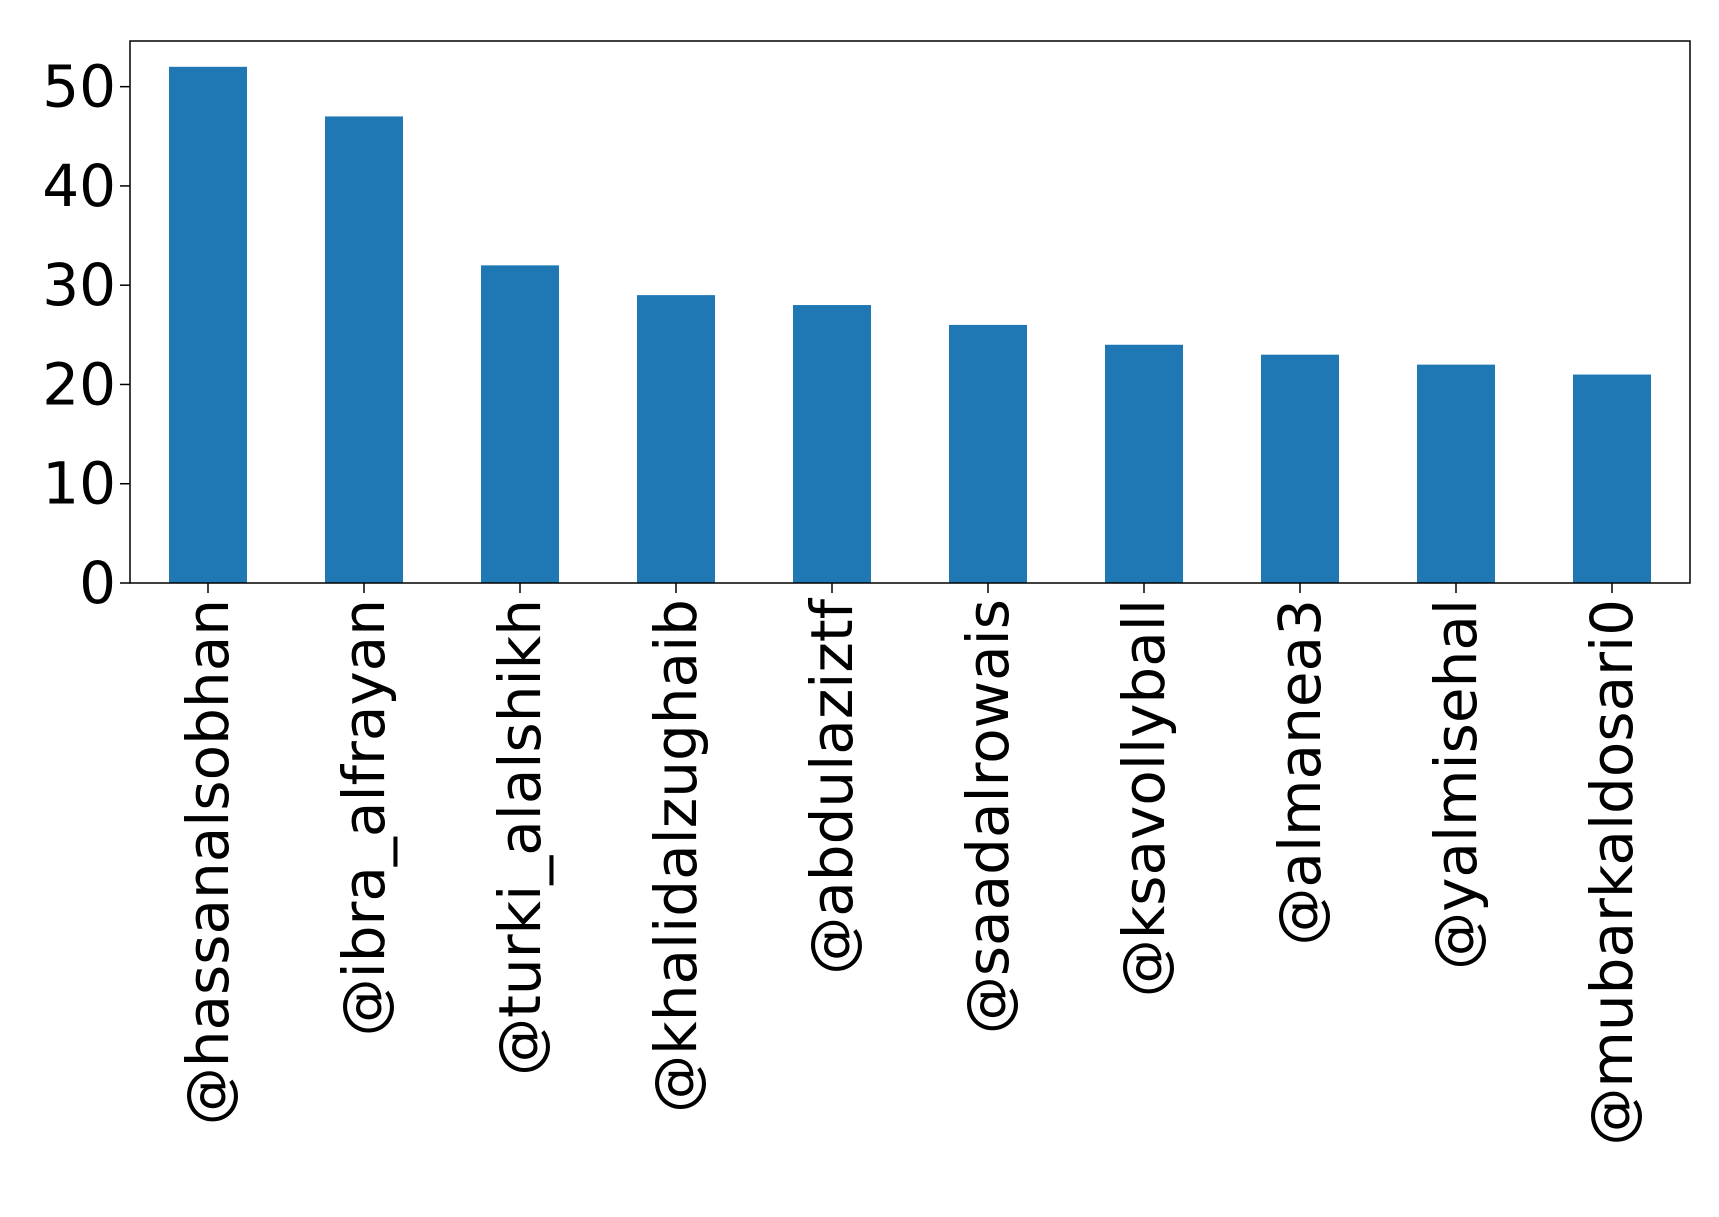  I want to click on y-tick-label: 0, so click(97, 583).